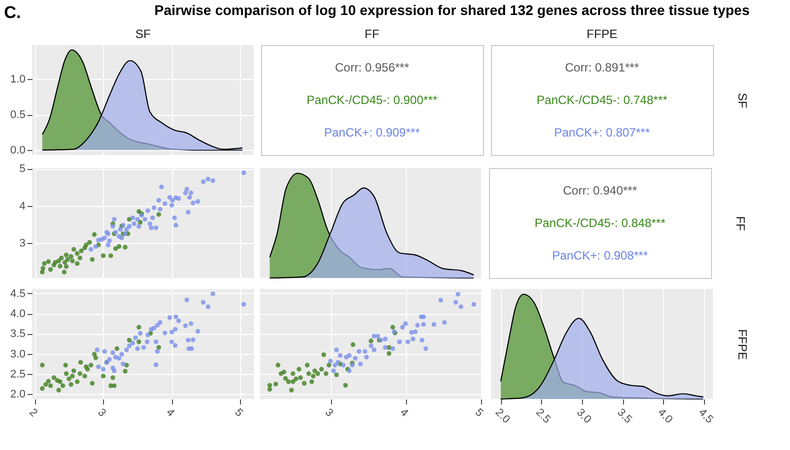 The image size is (790, 450). I want to click on y-tick-label: 3, so click(22, 244).